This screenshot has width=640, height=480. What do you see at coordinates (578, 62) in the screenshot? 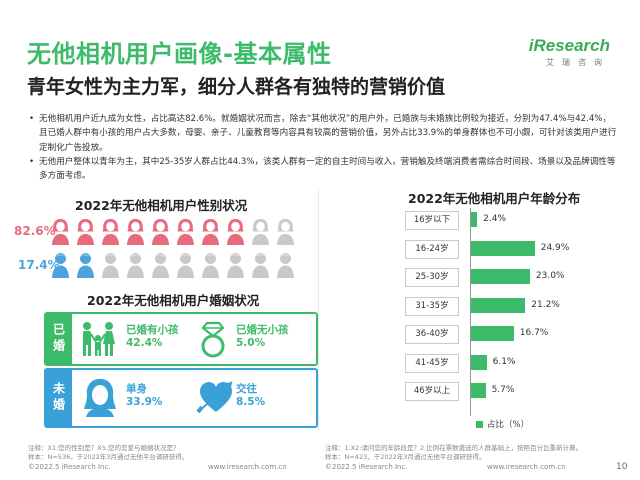
I see `logo-cn: 艾瑞咨询` at bounding box center [578, 62].